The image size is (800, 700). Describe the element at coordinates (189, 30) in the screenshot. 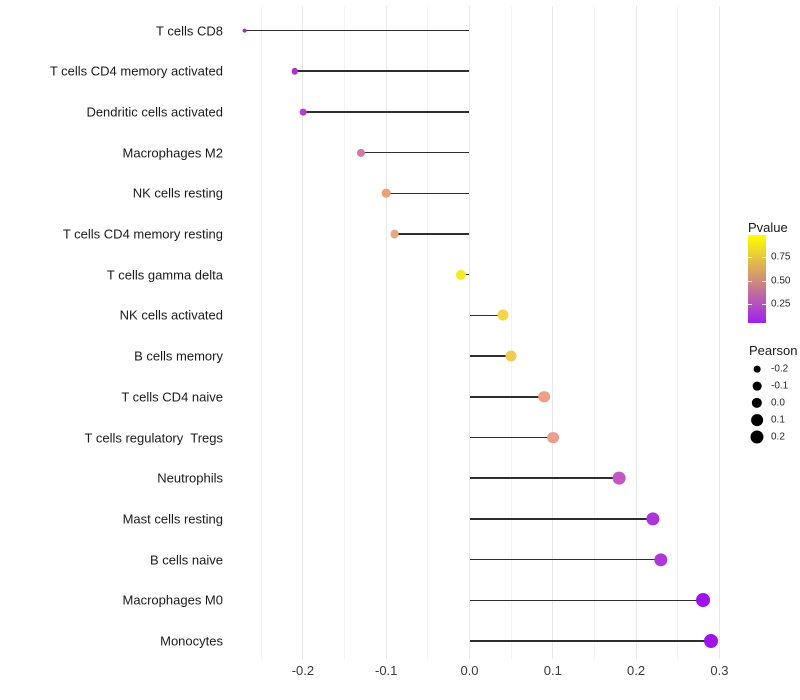

I see `y-axis-label: T cells CD8` at that location.